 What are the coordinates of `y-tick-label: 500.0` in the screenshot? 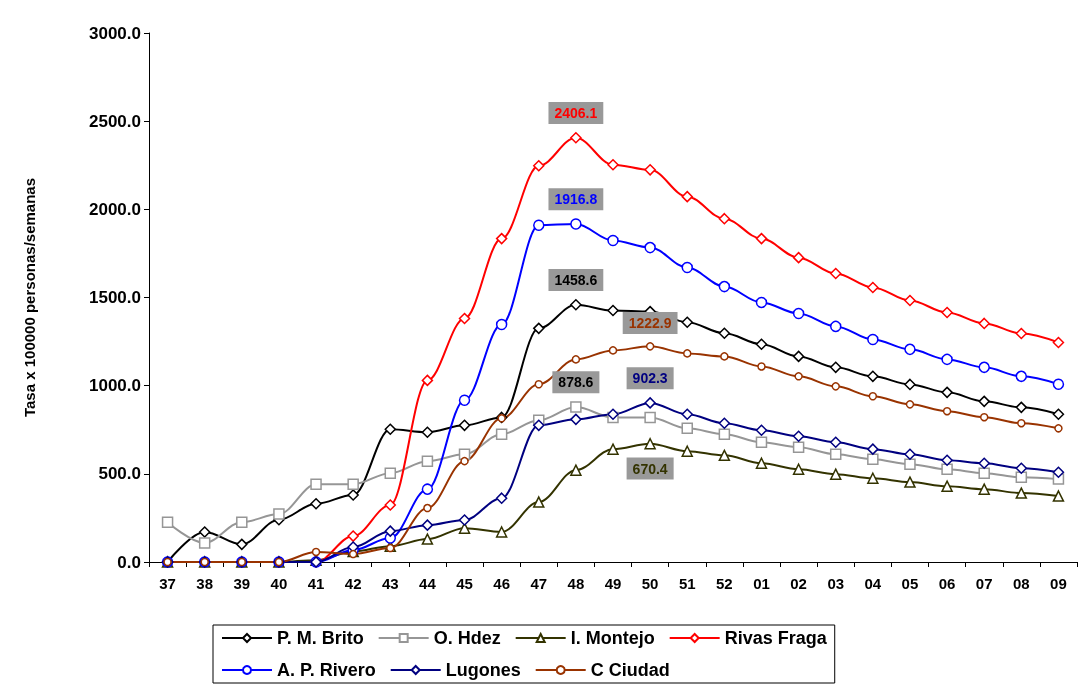 It's located at (119, 474).